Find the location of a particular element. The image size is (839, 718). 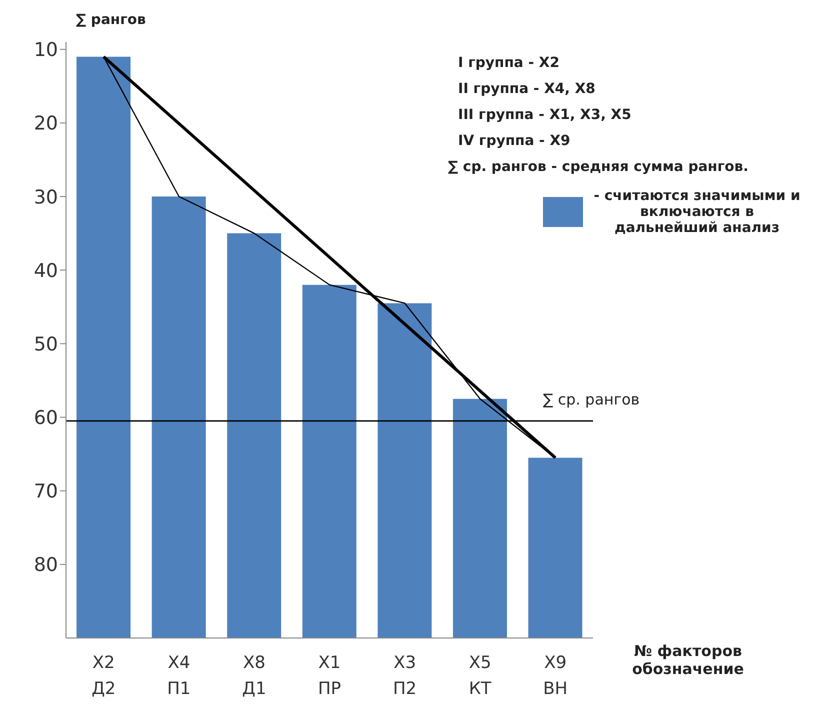

annotation: II группа - X4, X8 is located at coordinates (526, 89).